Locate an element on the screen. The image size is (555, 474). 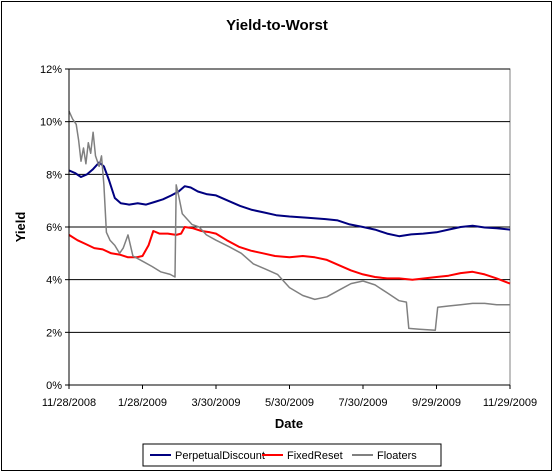
legend-box is located at coordinates (292, 455).